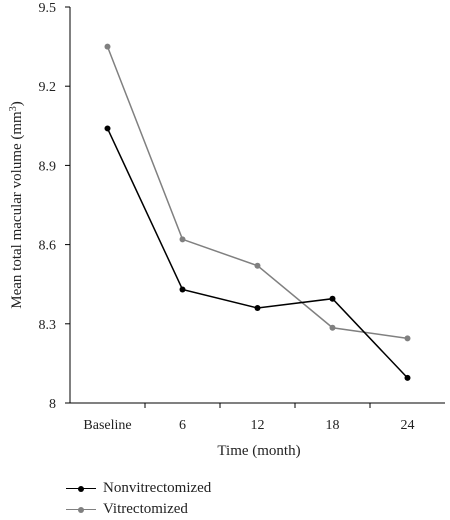  Describe the element at coordinates (13, 108) in the screenshot. I see `y-axis-title-superscript: 3` at that location.